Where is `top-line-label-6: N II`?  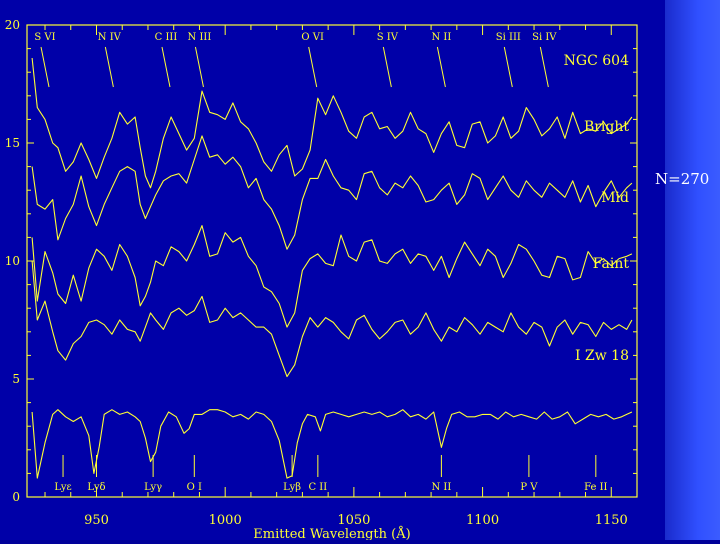 top-line-label-6: N II is located at coordinates (441, 37).